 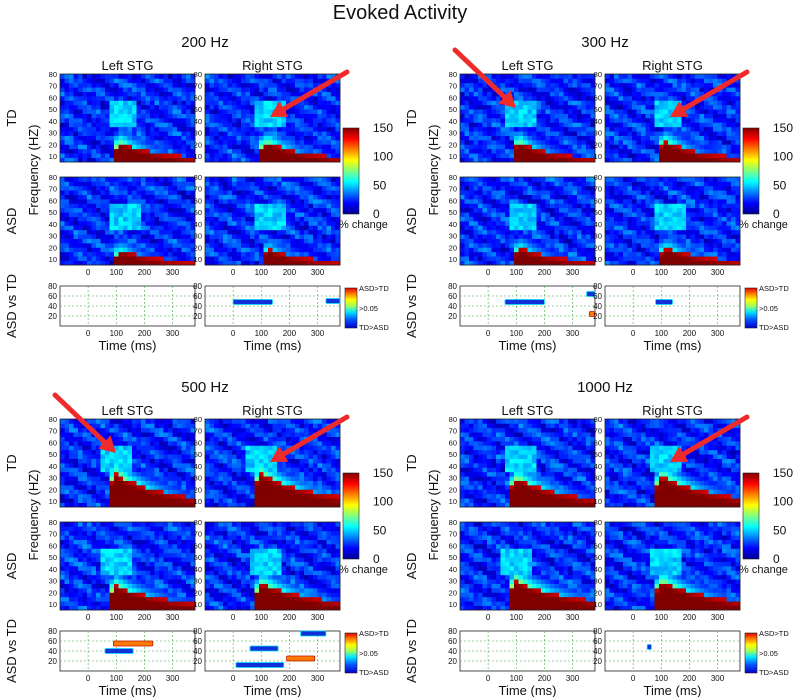 What do you see at coordinates (272, 221) in the screenshot?
I see `panel-frame` at bounding box center [272, 221].